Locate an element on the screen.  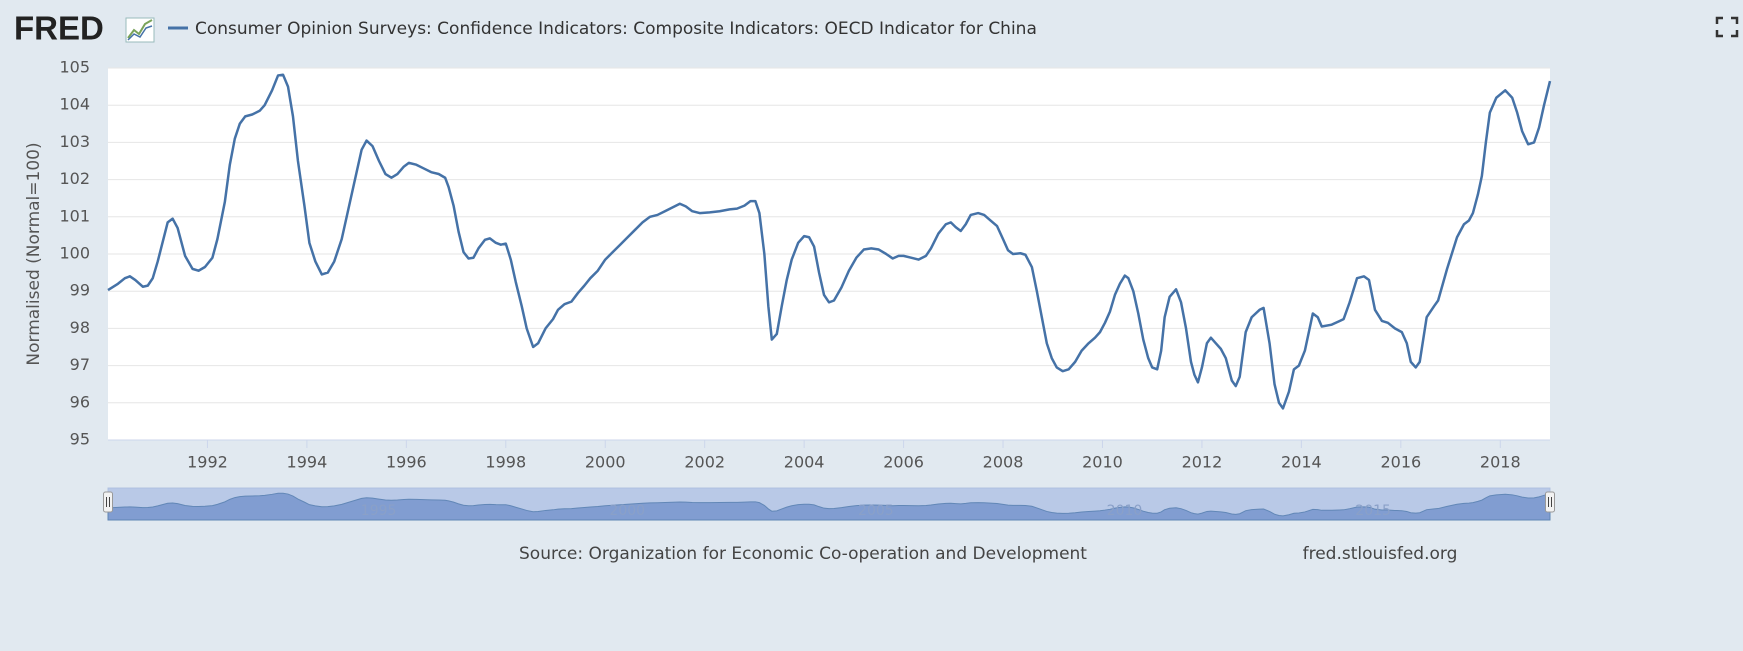
y-tick-label: 103 is located at coordinates (74, 141).